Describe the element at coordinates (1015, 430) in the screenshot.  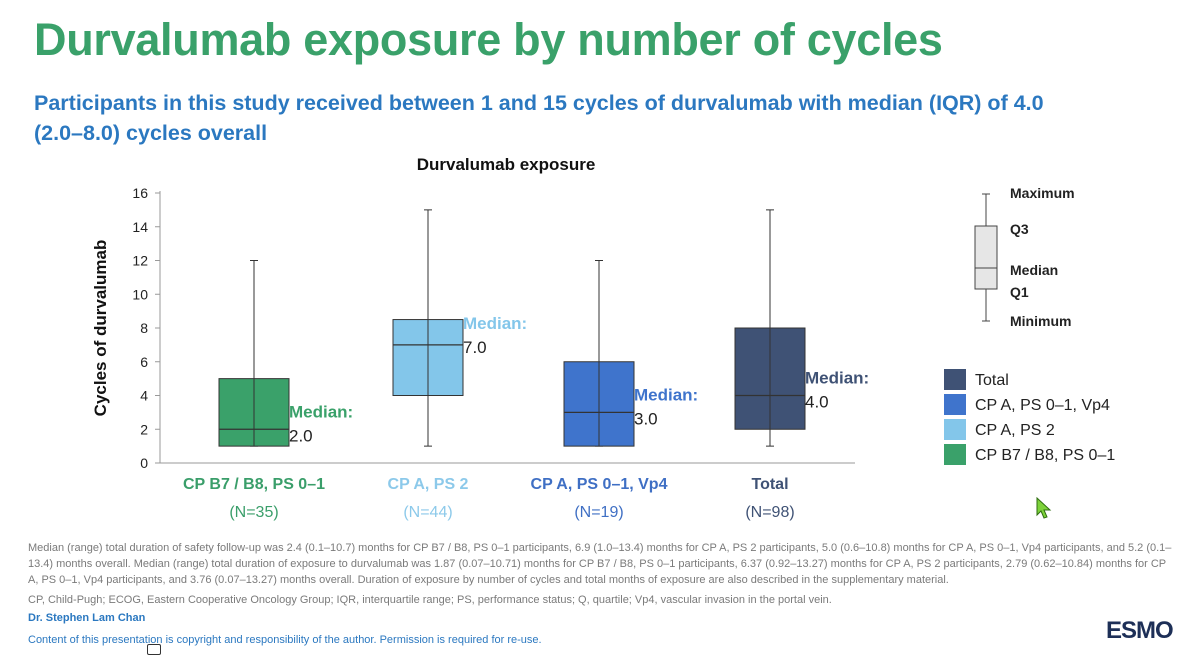
I see `legend-label: CP A, PS 2` at that location.